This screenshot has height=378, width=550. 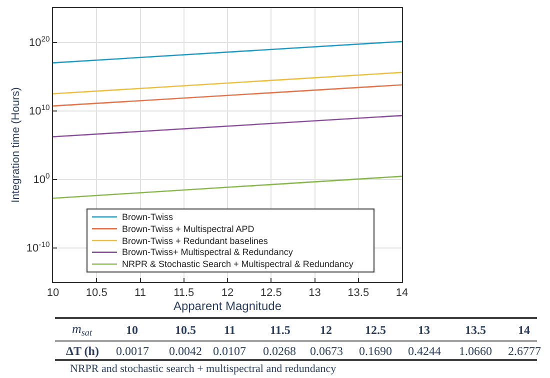 What do you see at coordinates (230, 330) in the screenshot?
I see `text: 11` at bounding box center [230, 330].